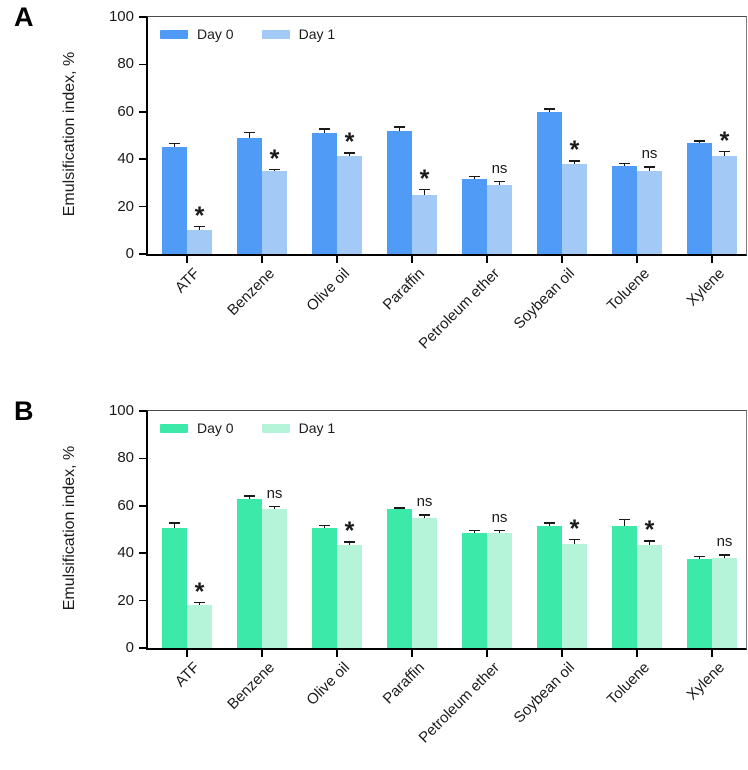  I want to click on error-bar-day1-paraffin, so click(424, 516).